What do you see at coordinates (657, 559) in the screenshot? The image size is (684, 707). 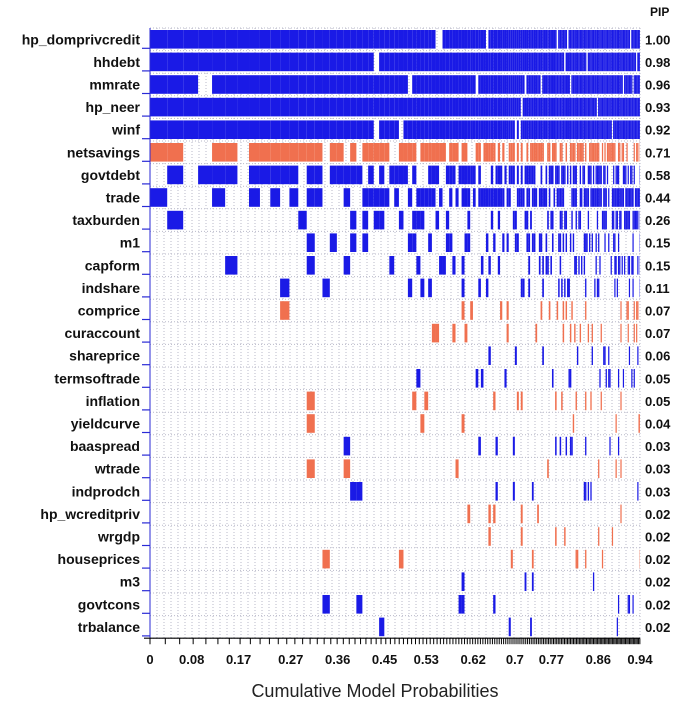 I see `pip-value-houseprices: 0.02` at bounding box center [657, 559].